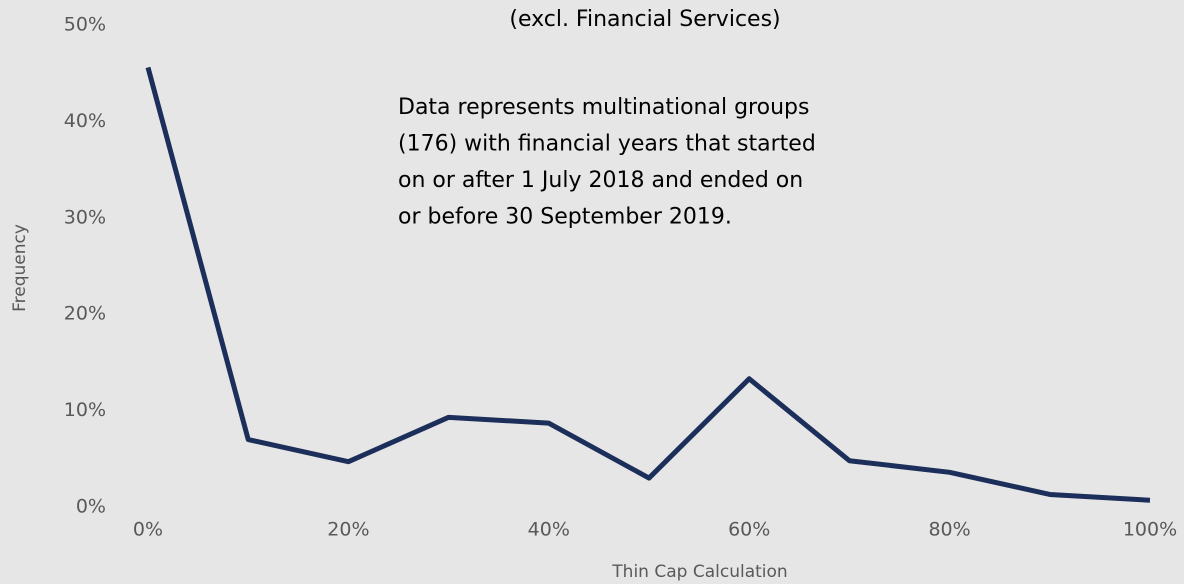 The width and height of the screenshot is (1184, 584). Describe the element at coordinates (565, 217) in the screenshot. I see `annotation: or before 30 September 2019.` at that location.